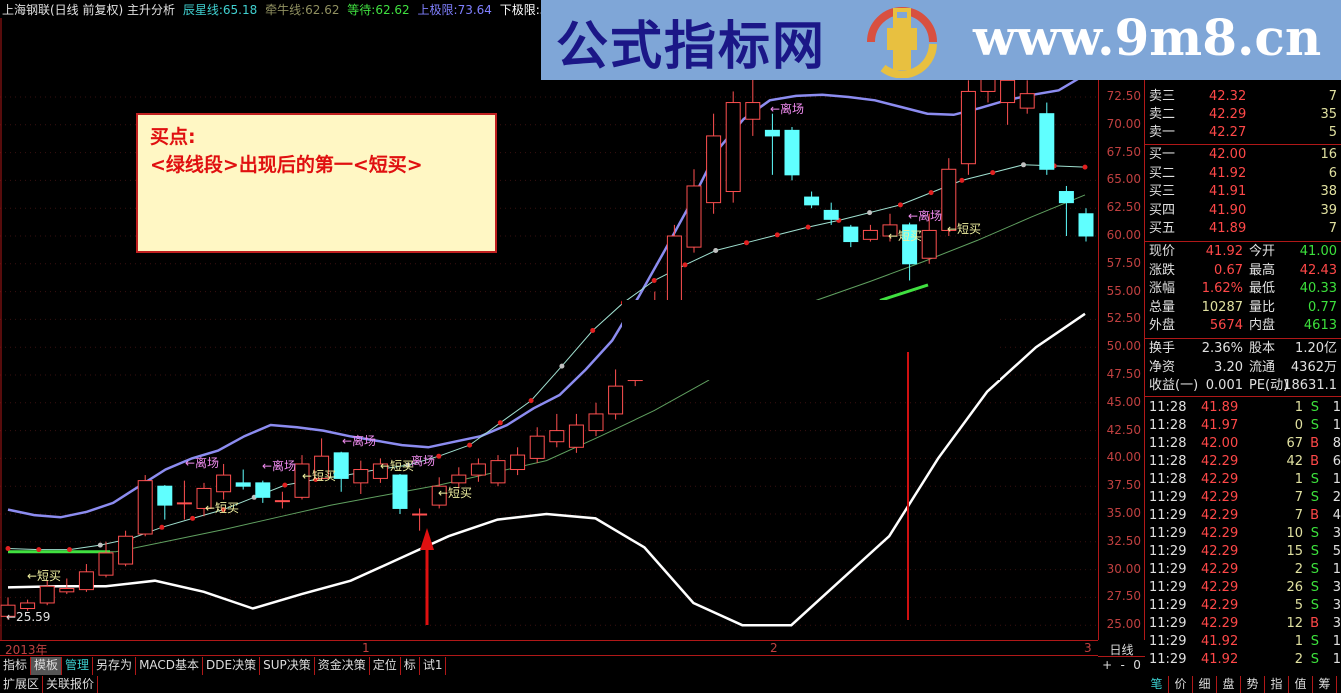 This screenshot has width=1341, height=693. Describe the element at coordinates (1228, 229) in the screenshot. I see `level-price: 41.89` at that location.